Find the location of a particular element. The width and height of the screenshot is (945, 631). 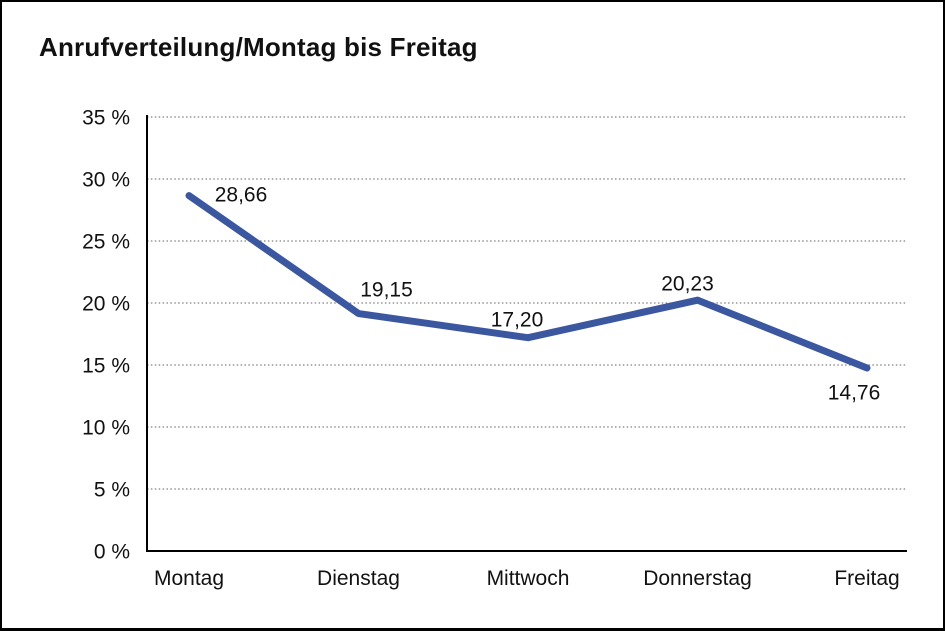

point-label-freitag: 14,76 is located at coordinates (854, 392).